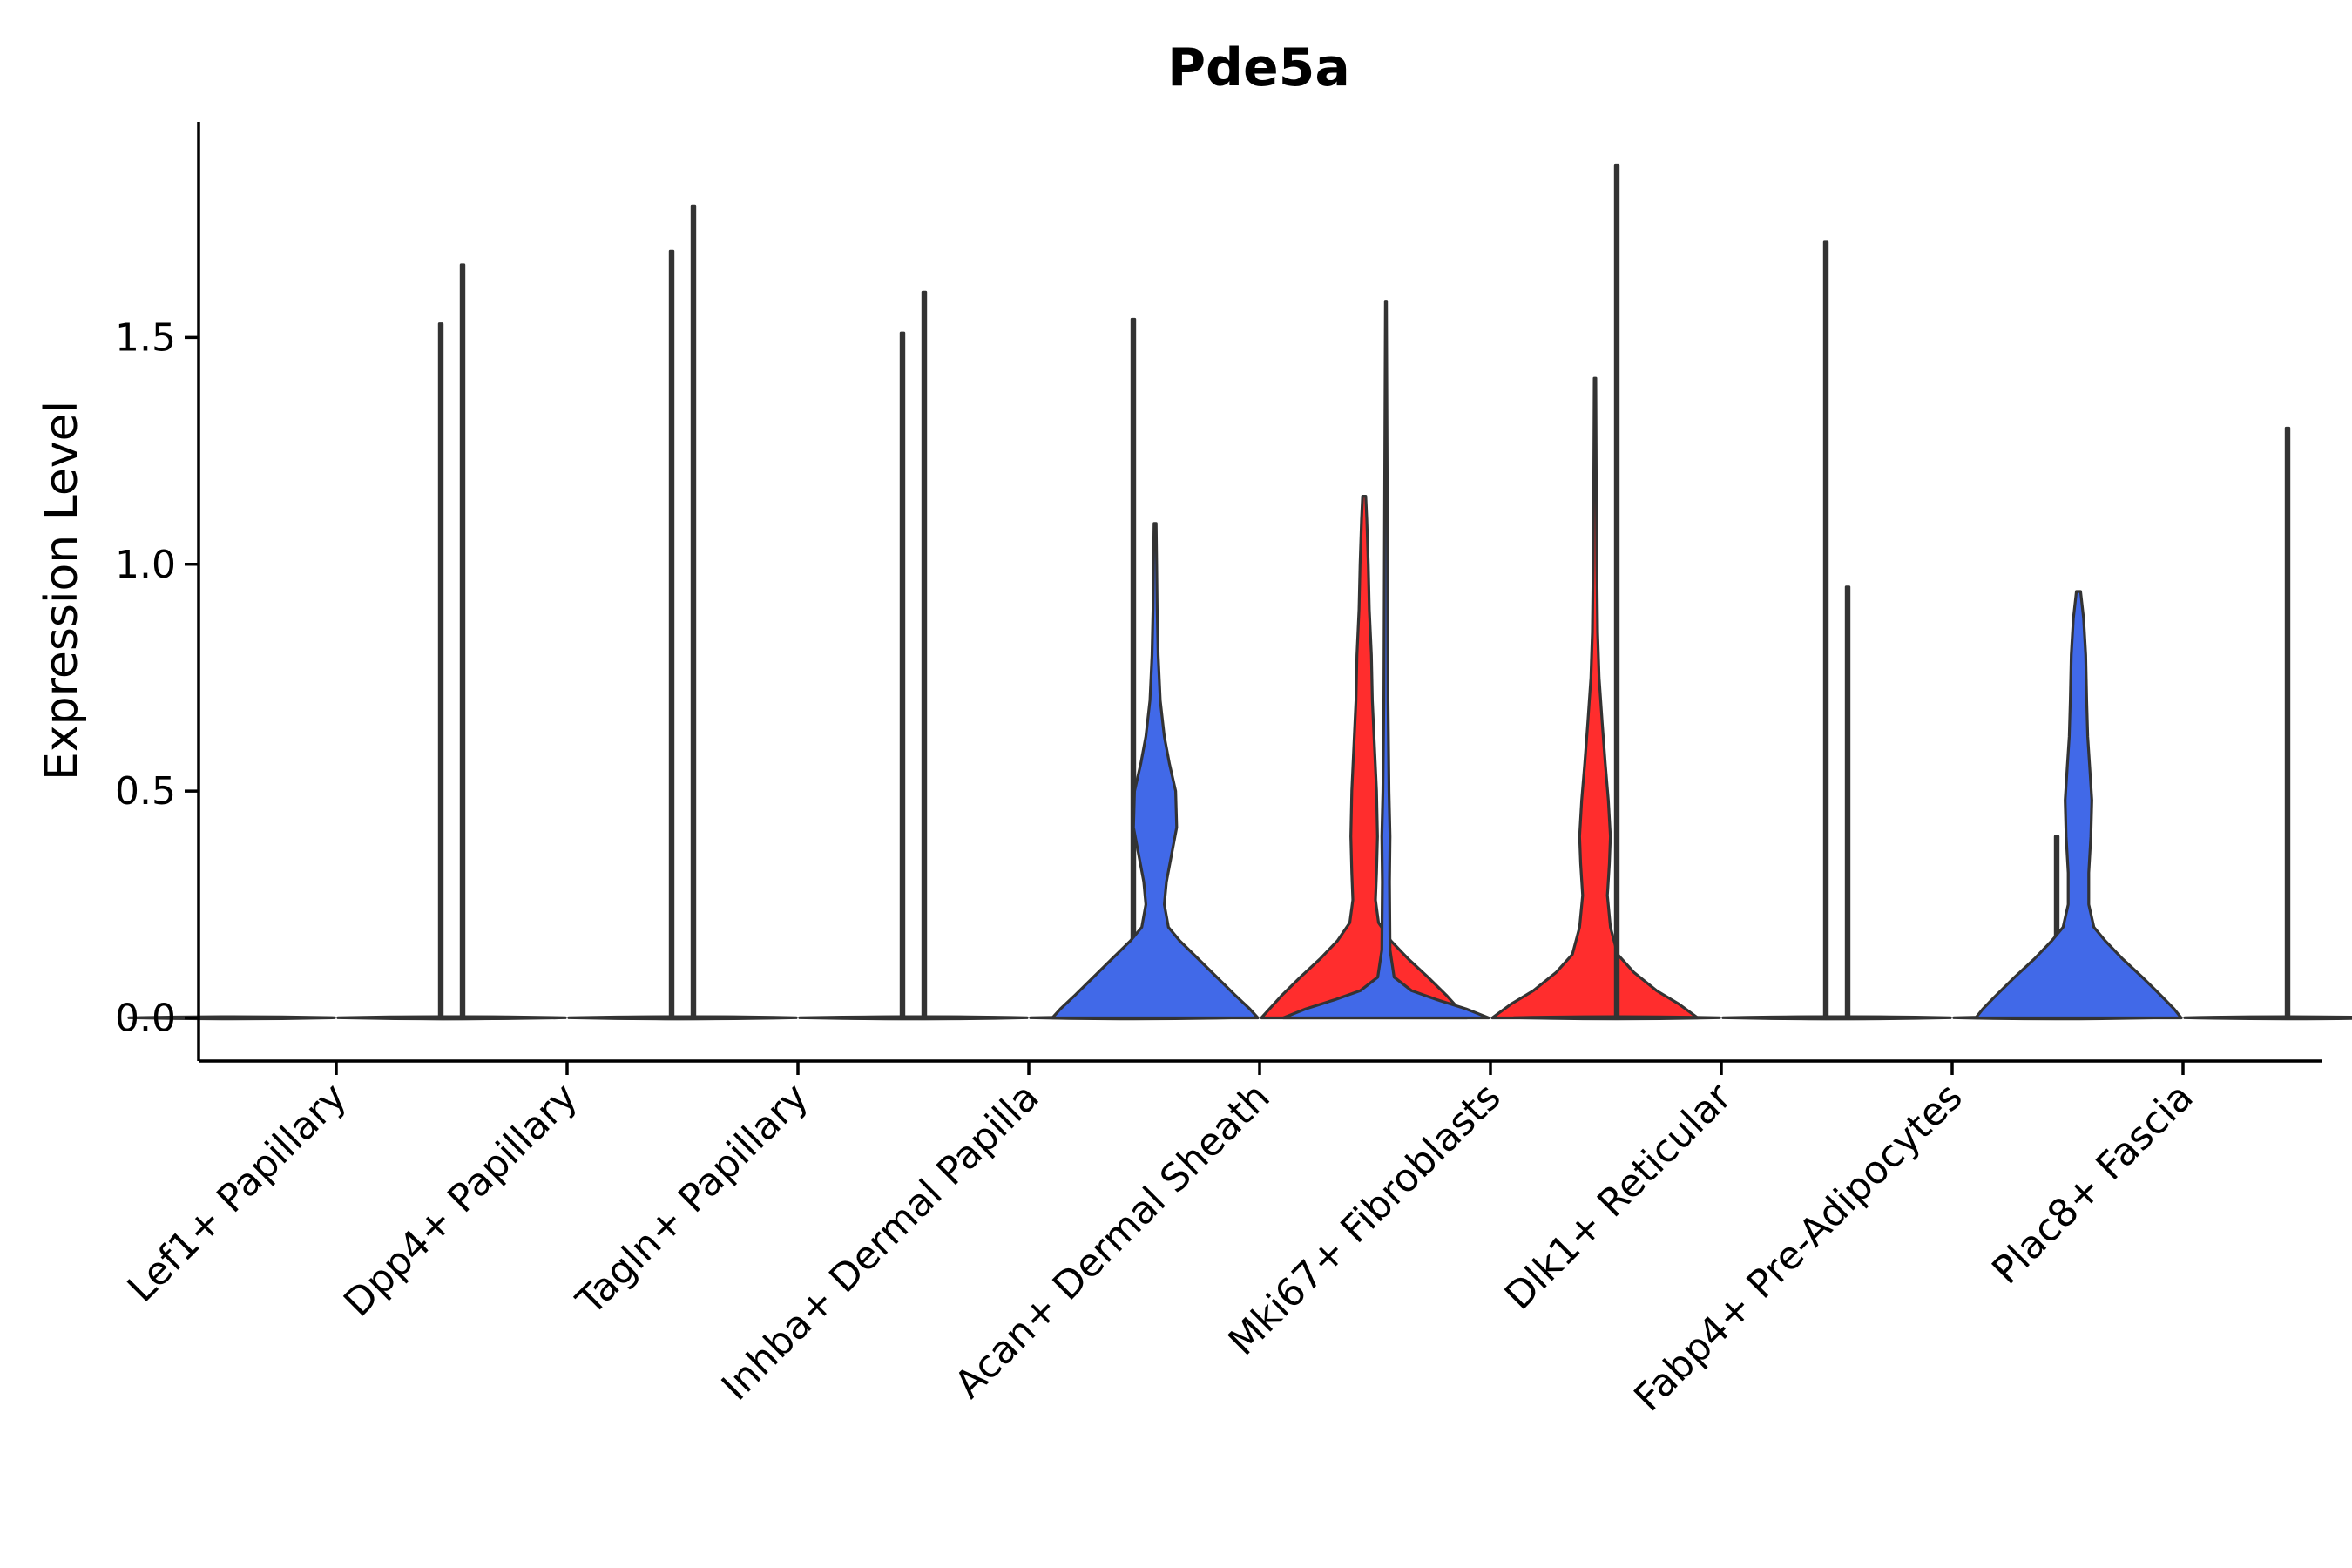  I want to click on violin-fabp4-pre-adipocytes-group_a-baseline, so click(1847, 1018).